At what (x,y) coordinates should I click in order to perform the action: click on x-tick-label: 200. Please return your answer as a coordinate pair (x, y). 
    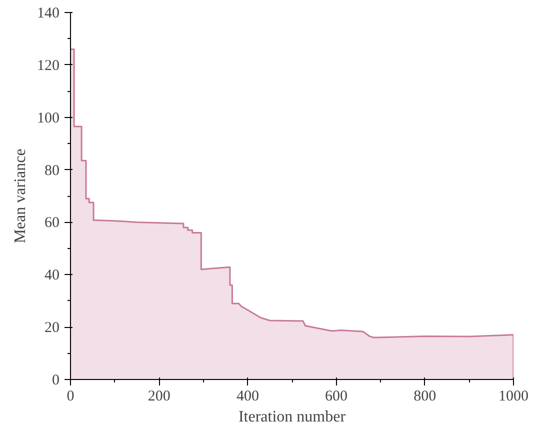
    Looking at the image, I should click on (159, 396).